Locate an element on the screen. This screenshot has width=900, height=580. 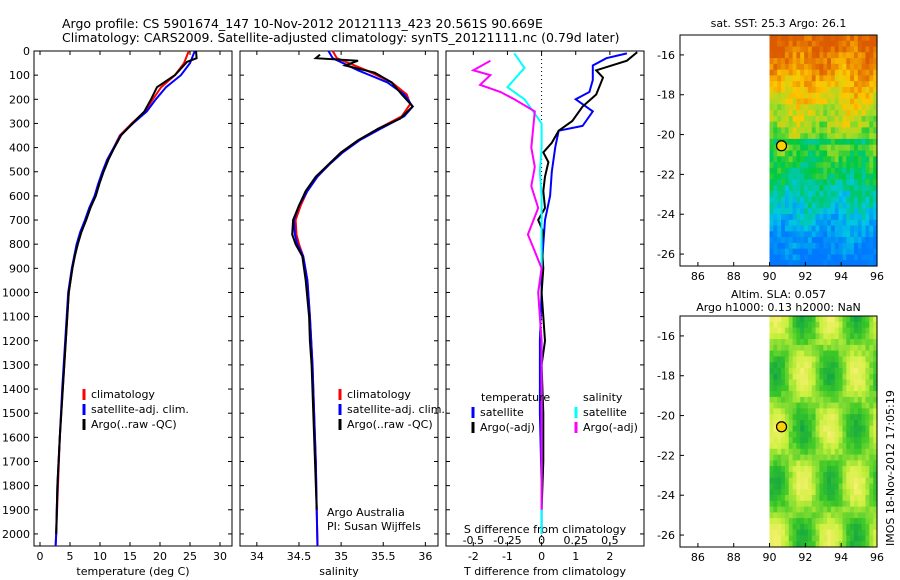
x-tick-label: 15 is located at coordinates (130, 556).